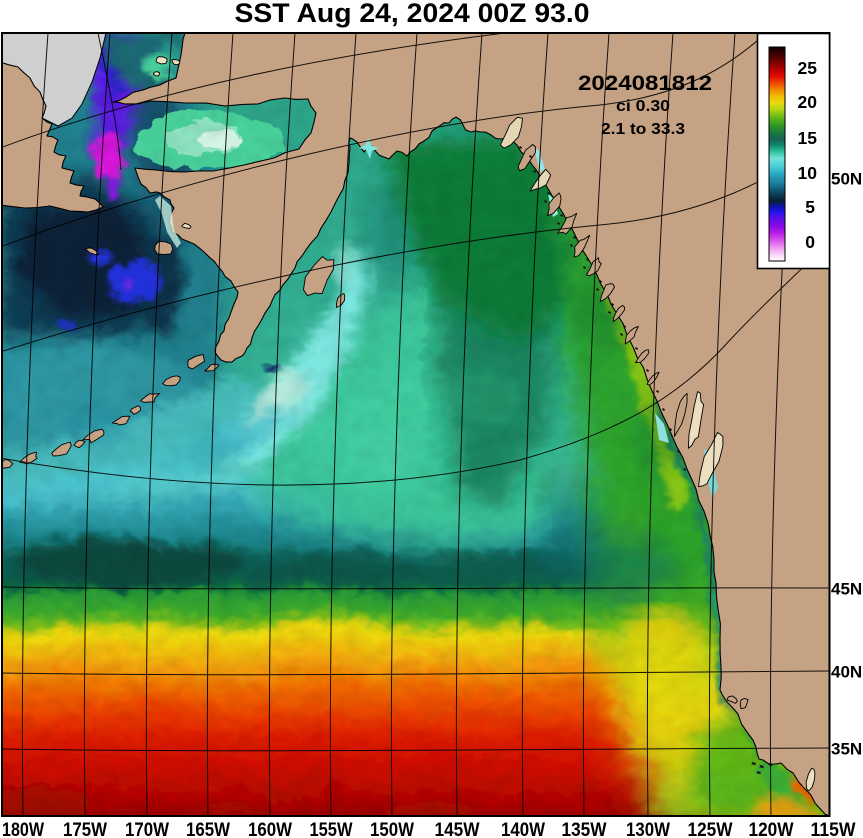  Describe the element at coordinates (710, 829) in the screenshot. I see `svg-text: 125W` at that location.